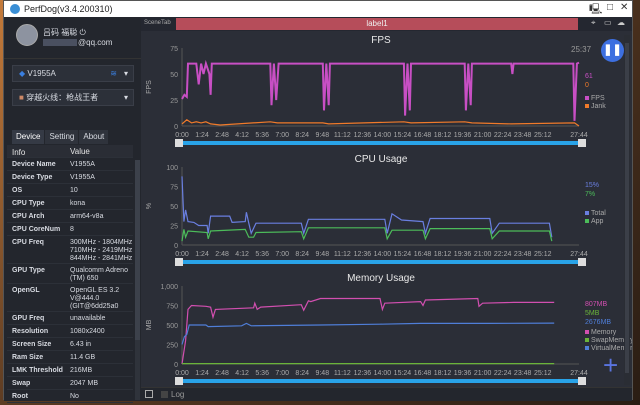  Describe the element at coordinates (627, 210) in the screenshot. I see `main-scrollbar` at that location.